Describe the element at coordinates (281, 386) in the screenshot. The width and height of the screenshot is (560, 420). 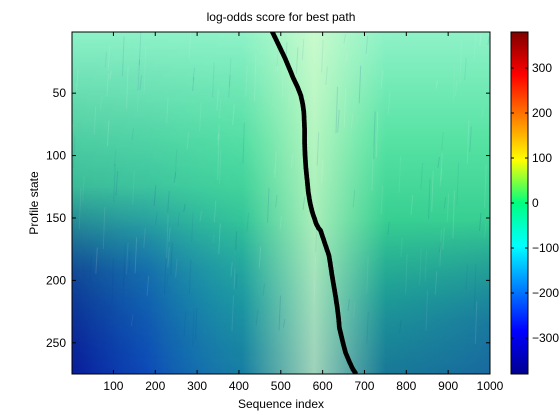
I see `x-tick-label: 500` at that location.